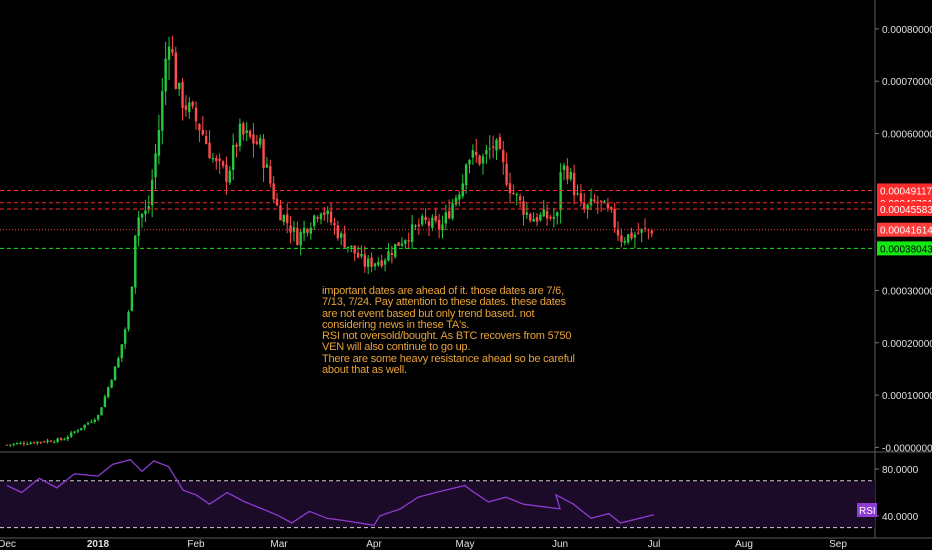  Describe the element at coordinates (900, 470) in the screenshot. I see `rsi-tick-label: 80.0000` at that location.